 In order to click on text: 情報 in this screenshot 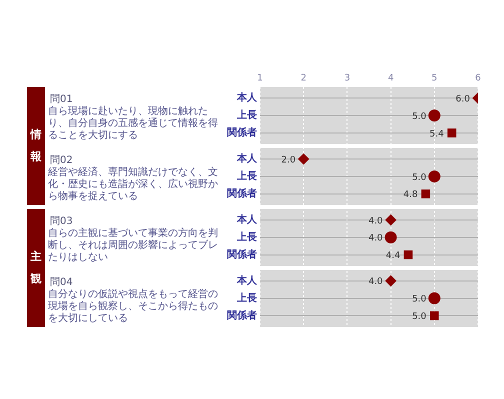, I will do `click(35, 145)`.